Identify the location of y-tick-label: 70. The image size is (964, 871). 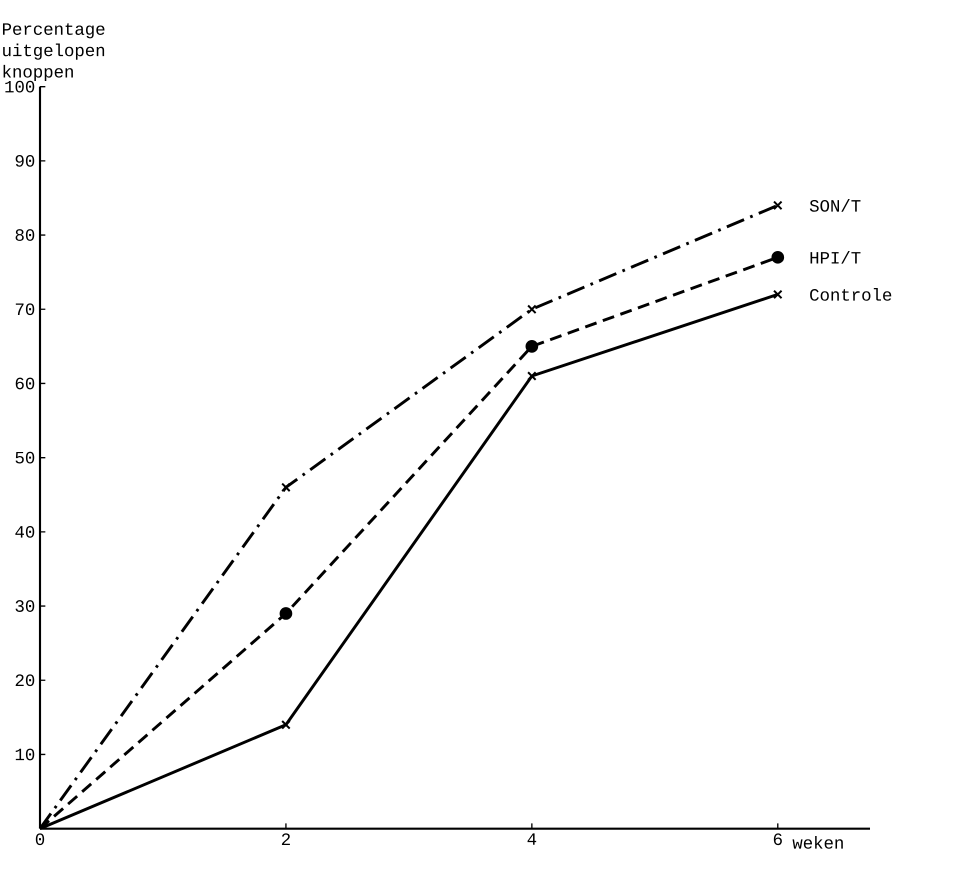
(25, 310).